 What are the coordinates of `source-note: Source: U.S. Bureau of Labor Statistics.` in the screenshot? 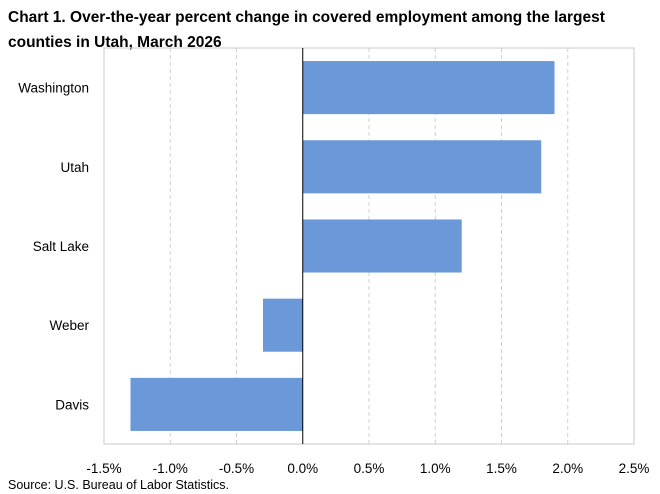 It's located at (118, 485).